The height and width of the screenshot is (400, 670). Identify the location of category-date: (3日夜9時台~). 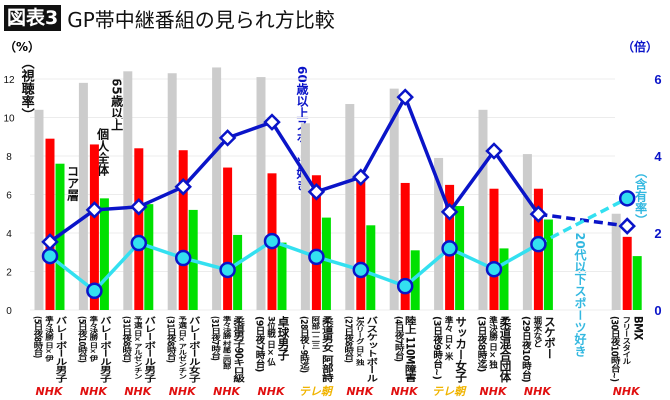
(437, 348).